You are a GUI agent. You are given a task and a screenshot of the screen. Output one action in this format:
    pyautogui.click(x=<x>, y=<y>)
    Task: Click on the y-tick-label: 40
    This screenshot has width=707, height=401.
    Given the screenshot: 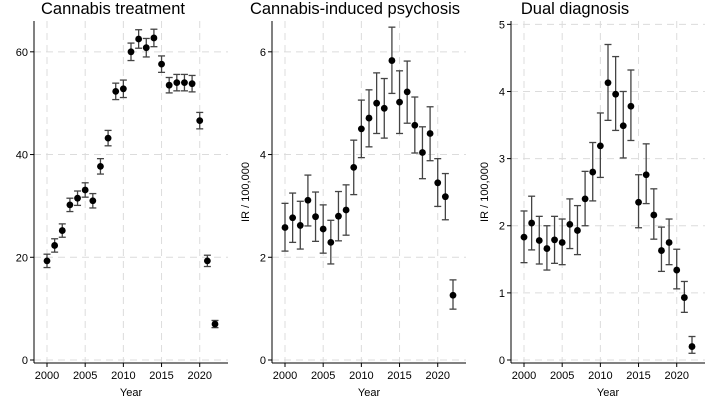 What is the action you would take?
    pyautogui.click(x=22, y=156)
    